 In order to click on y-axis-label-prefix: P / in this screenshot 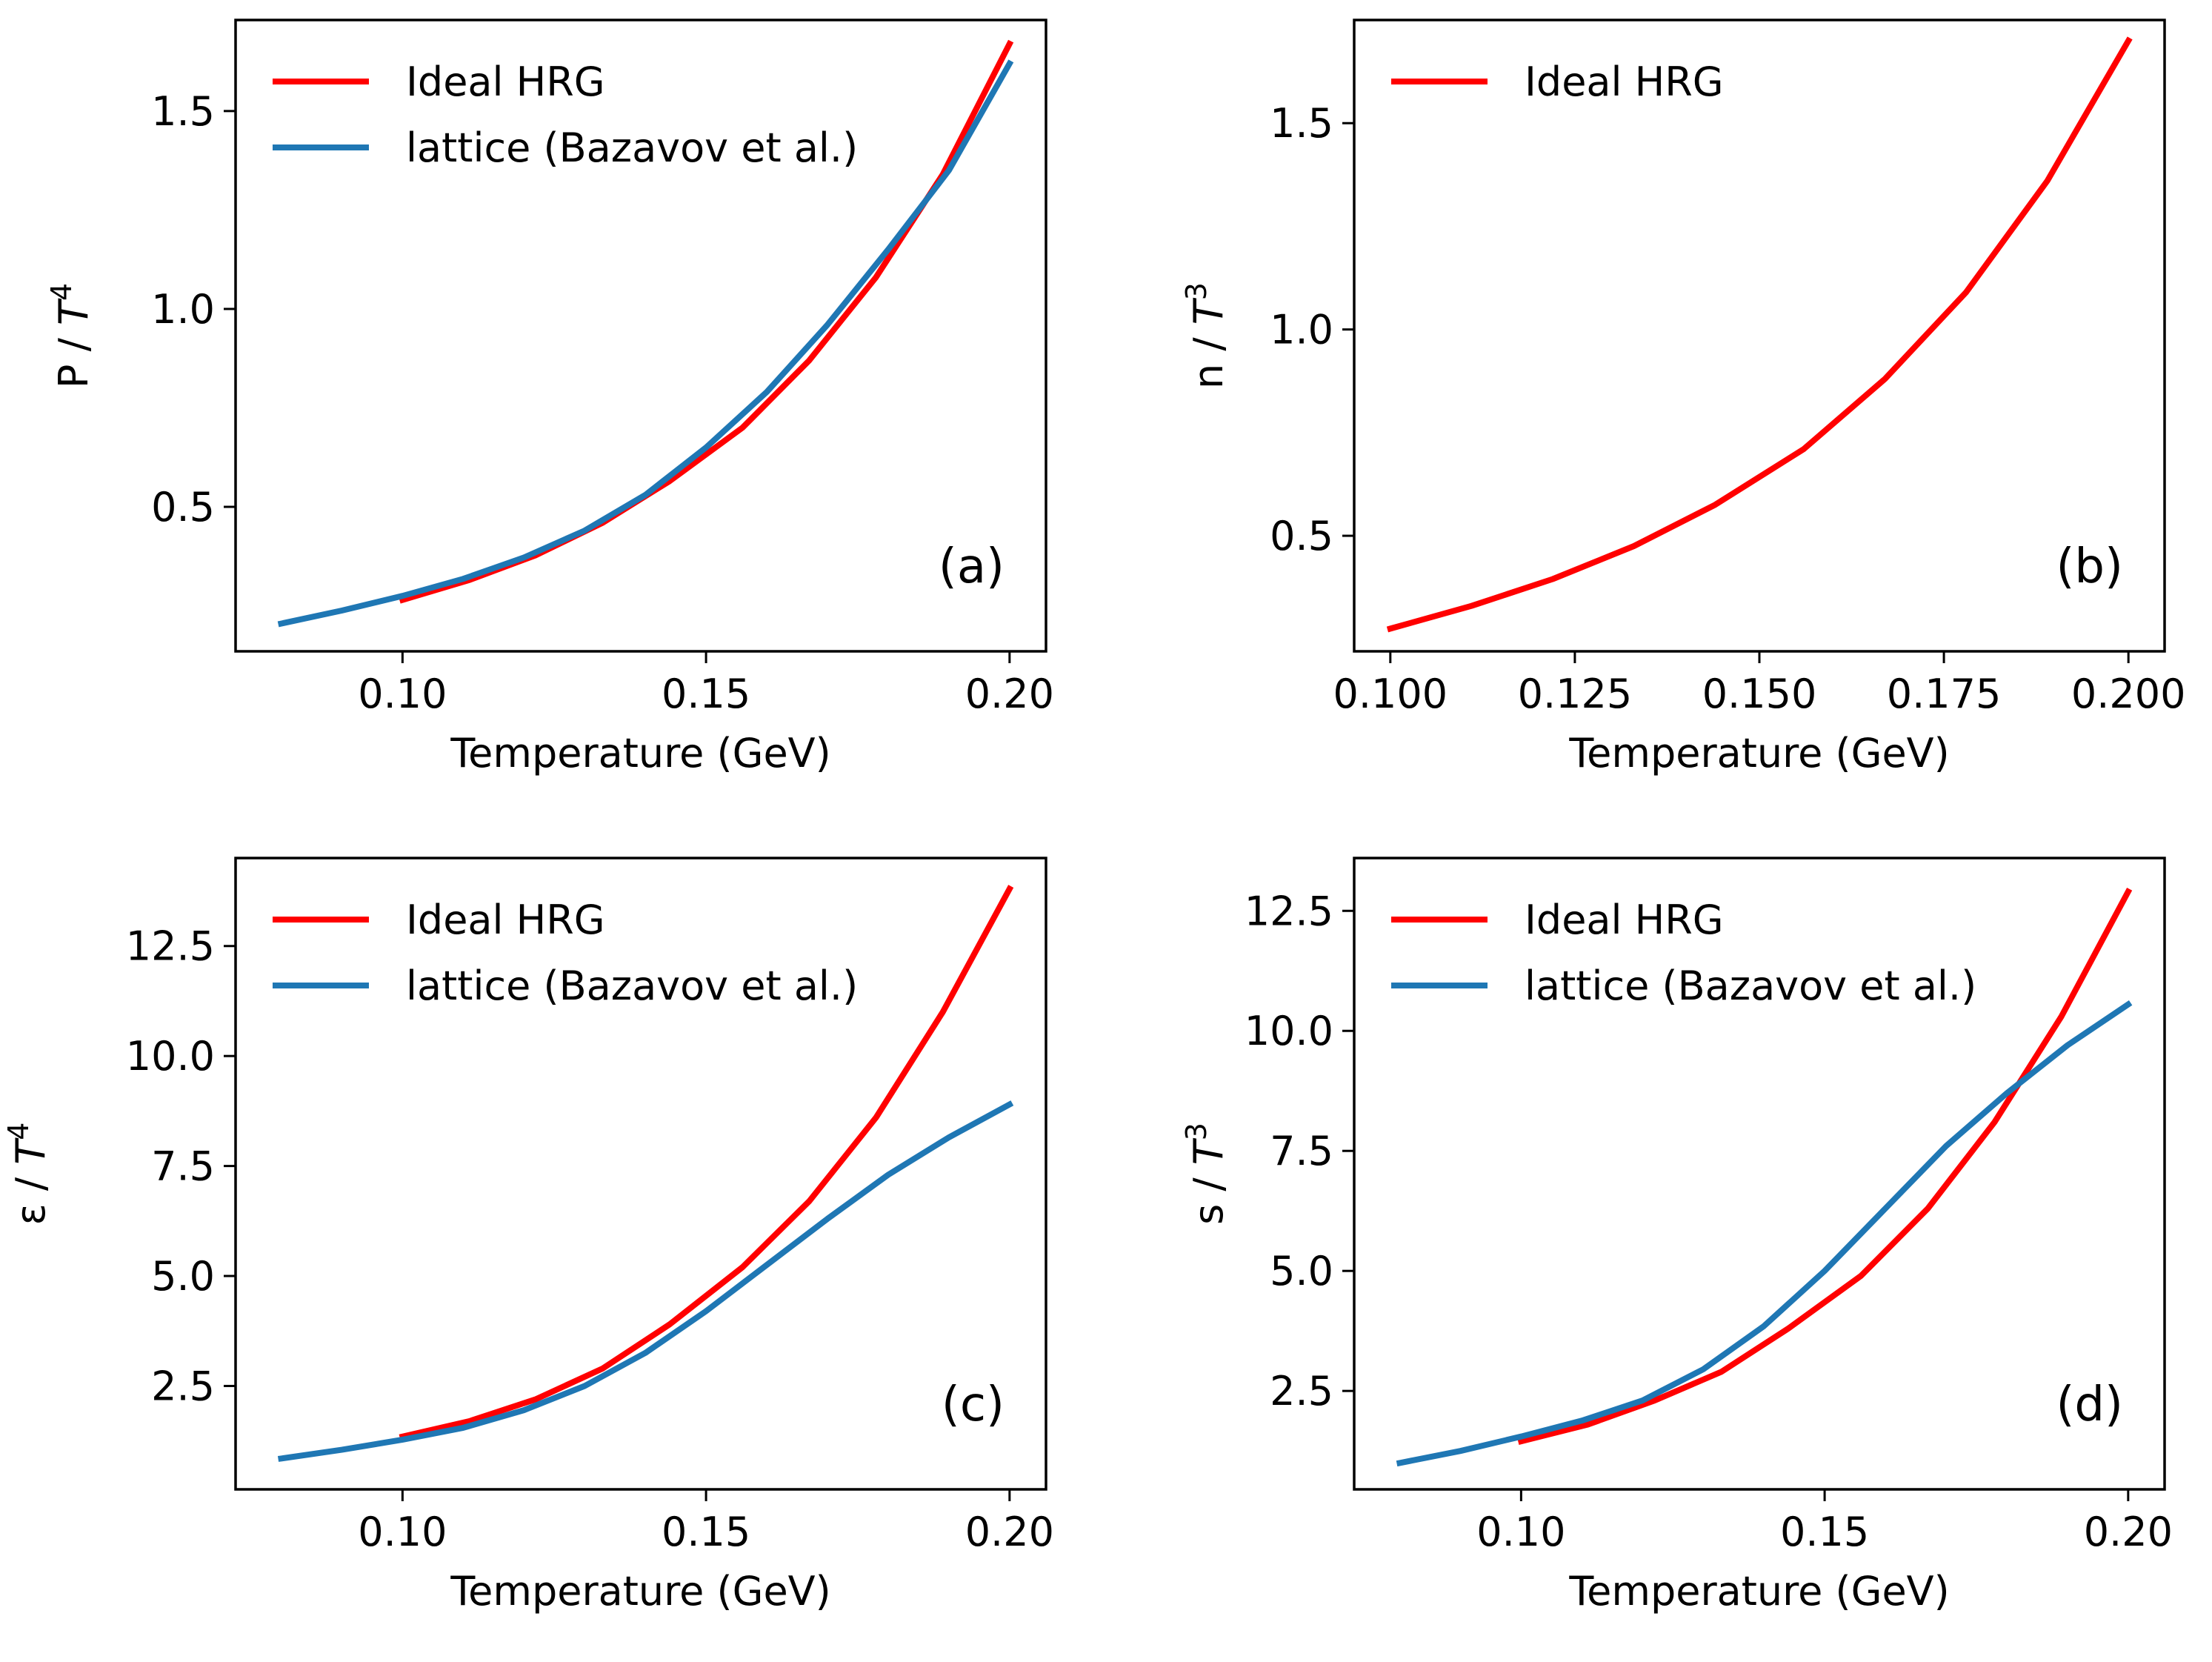, I will do `click(73, 356)`.